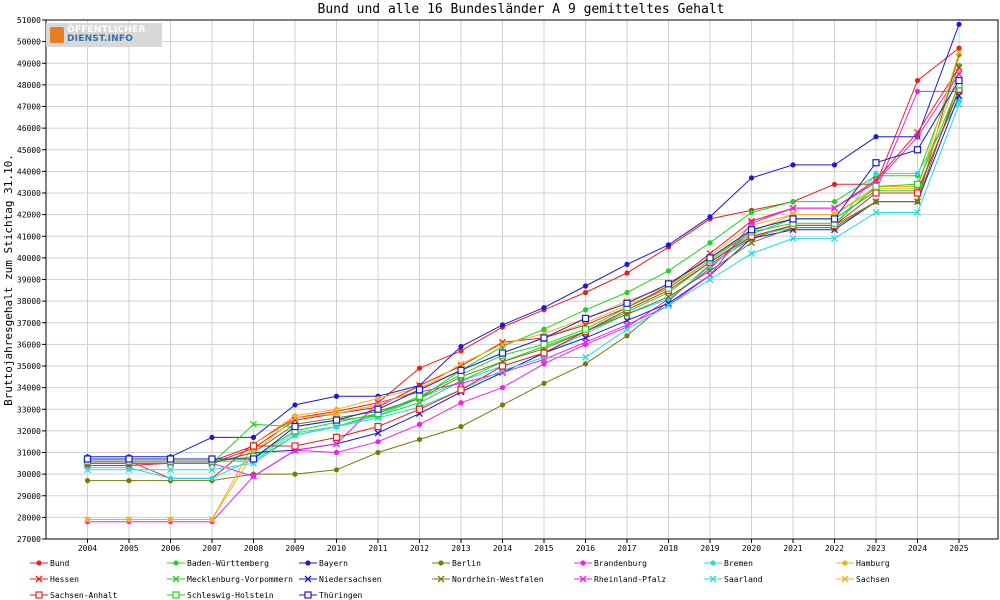 Image resolution: width=1000 pixels, height=600 pixels. Describe the element at coordinates (709, 548) in the screenshot. I see `x-tick-label: 2019` at that location.